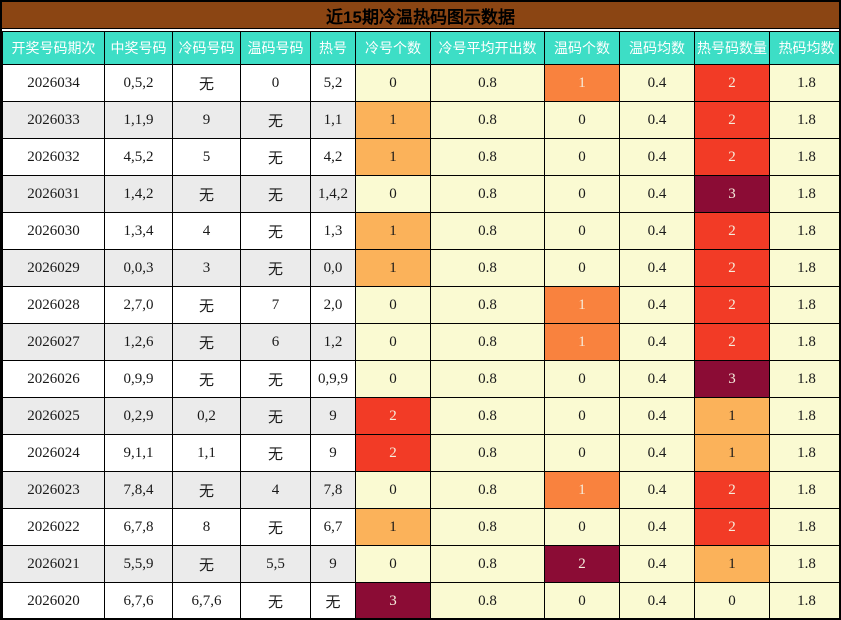  I want to click on cell-cold-count: 2, so click(393, 453).